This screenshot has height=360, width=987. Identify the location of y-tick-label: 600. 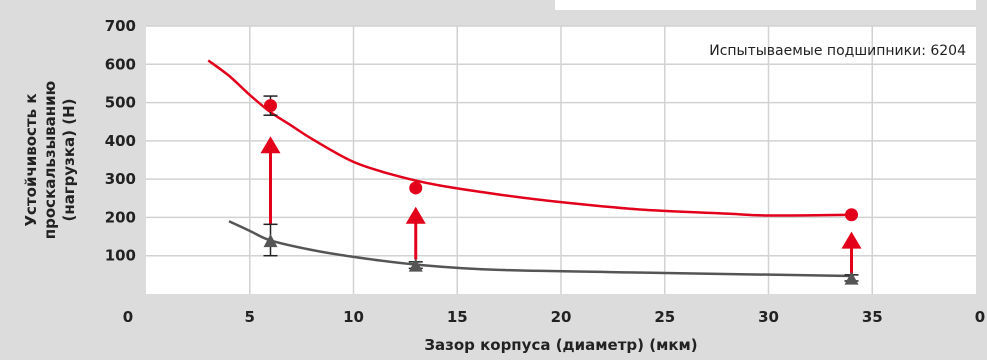
(120, 64).